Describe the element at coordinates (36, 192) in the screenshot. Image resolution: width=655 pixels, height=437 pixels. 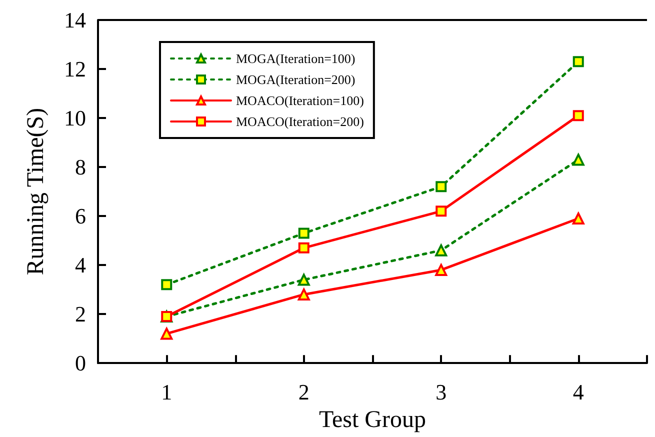
I see `y-axis-title: Running Time(S)` at that location.